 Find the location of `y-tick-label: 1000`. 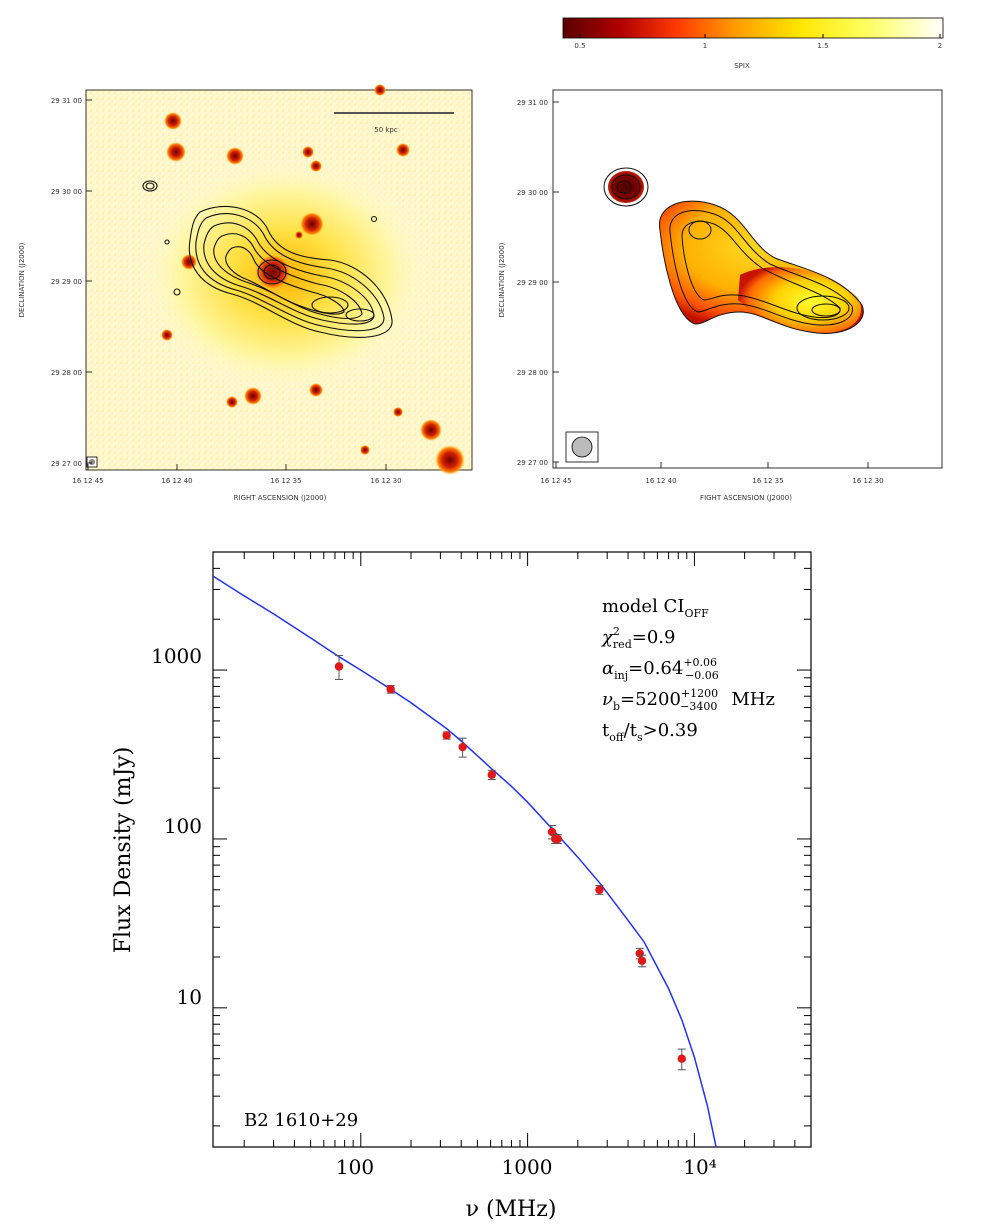

y-tick-label: 1000 is located at coordinates (176, 656).